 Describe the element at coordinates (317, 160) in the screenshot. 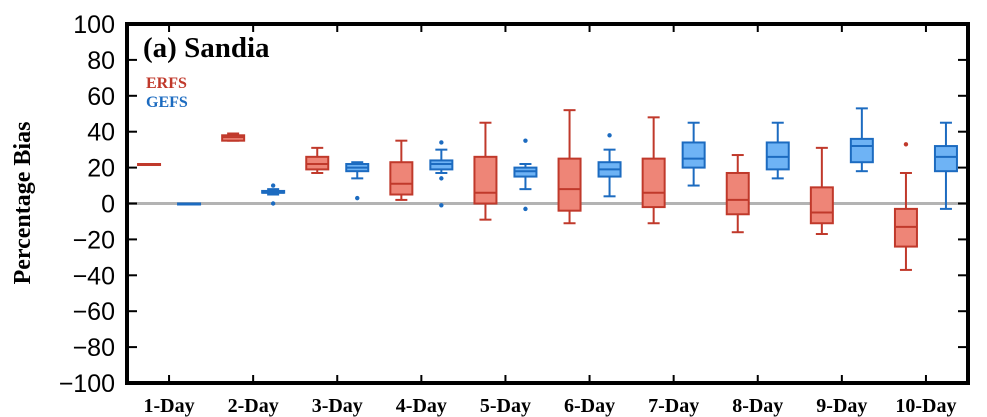

I see `box-erfs-3-day` at that location.